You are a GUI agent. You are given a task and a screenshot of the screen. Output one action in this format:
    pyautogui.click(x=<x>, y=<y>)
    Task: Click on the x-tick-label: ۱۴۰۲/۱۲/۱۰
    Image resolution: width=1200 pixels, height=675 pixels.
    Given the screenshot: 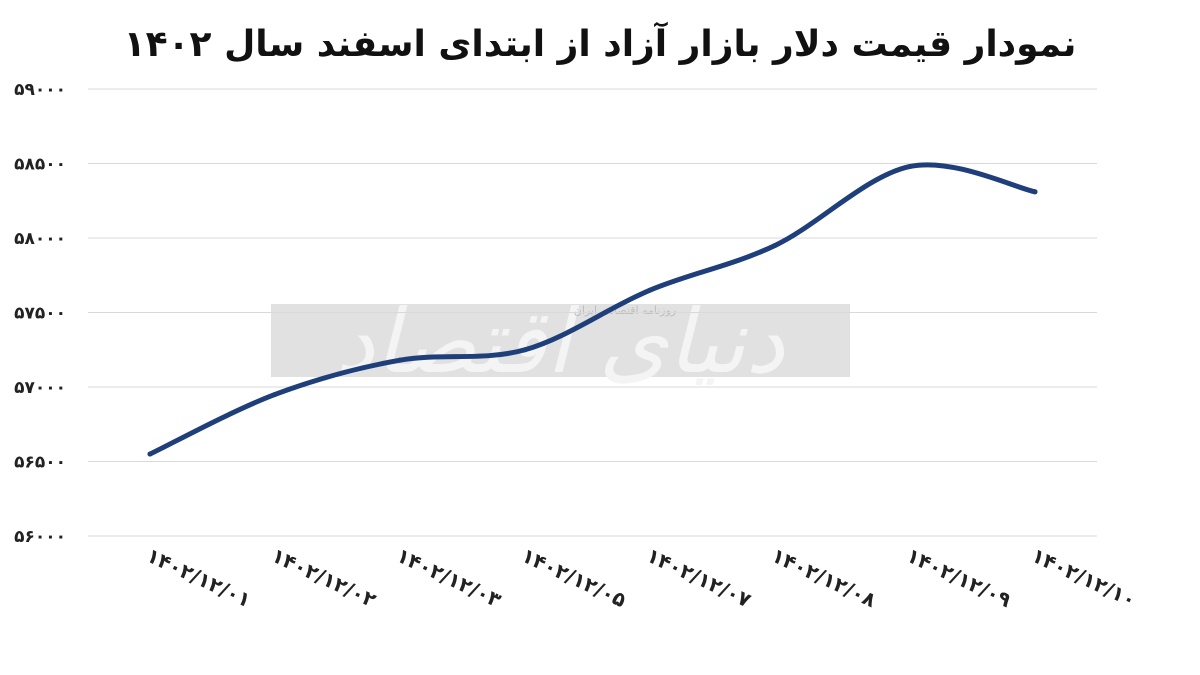 What is the action you would take?
    pyautogui.click(x=1084, y=577)
    